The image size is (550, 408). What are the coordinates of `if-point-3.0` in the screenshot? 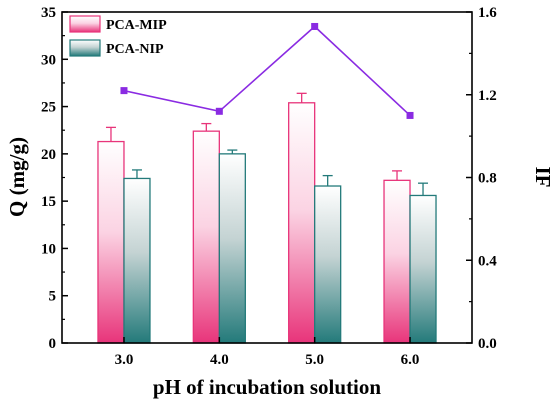 It's located at (124, 91).